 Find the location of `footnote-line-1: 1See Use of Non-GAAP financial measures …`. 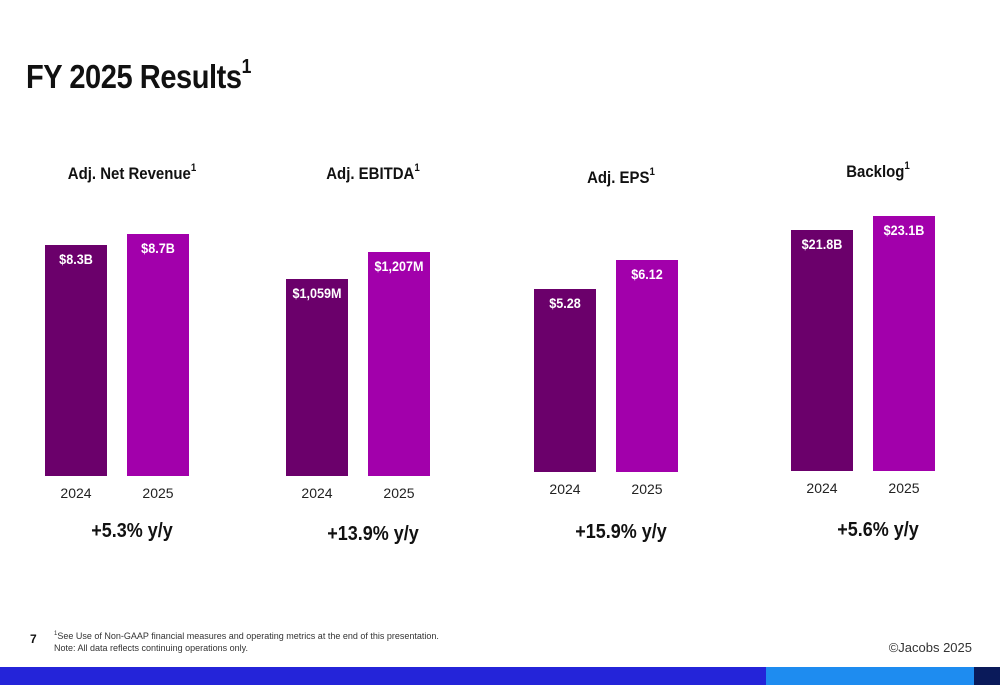

footnote-line-1: 1See Use of Non-GAAP financial measures … is located at coordinates (246, 635).